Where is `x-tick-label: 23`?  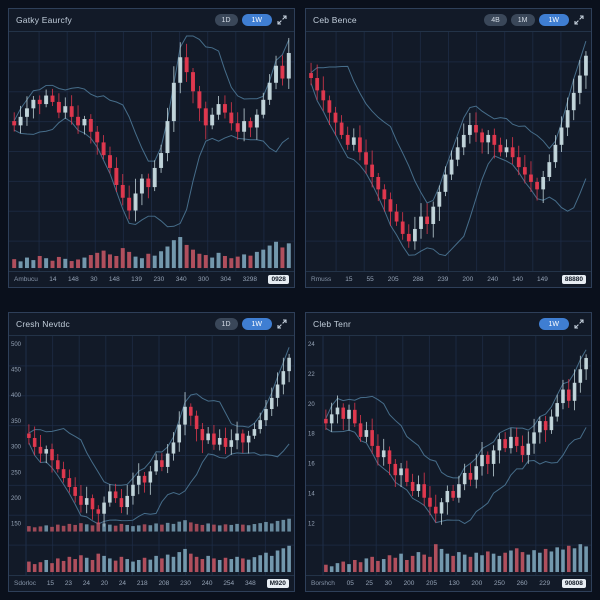 x-tick-label: 23 is located at coordinates (68, 583).